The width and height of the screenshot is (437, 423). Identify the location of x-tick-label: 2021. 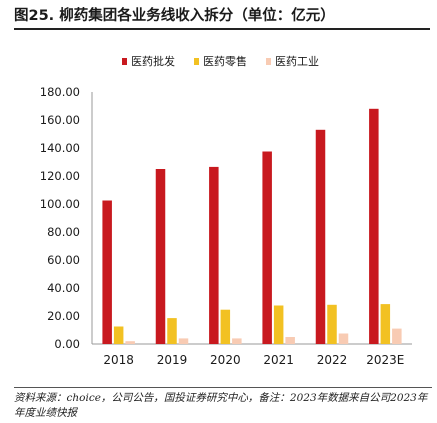
(278, 360).